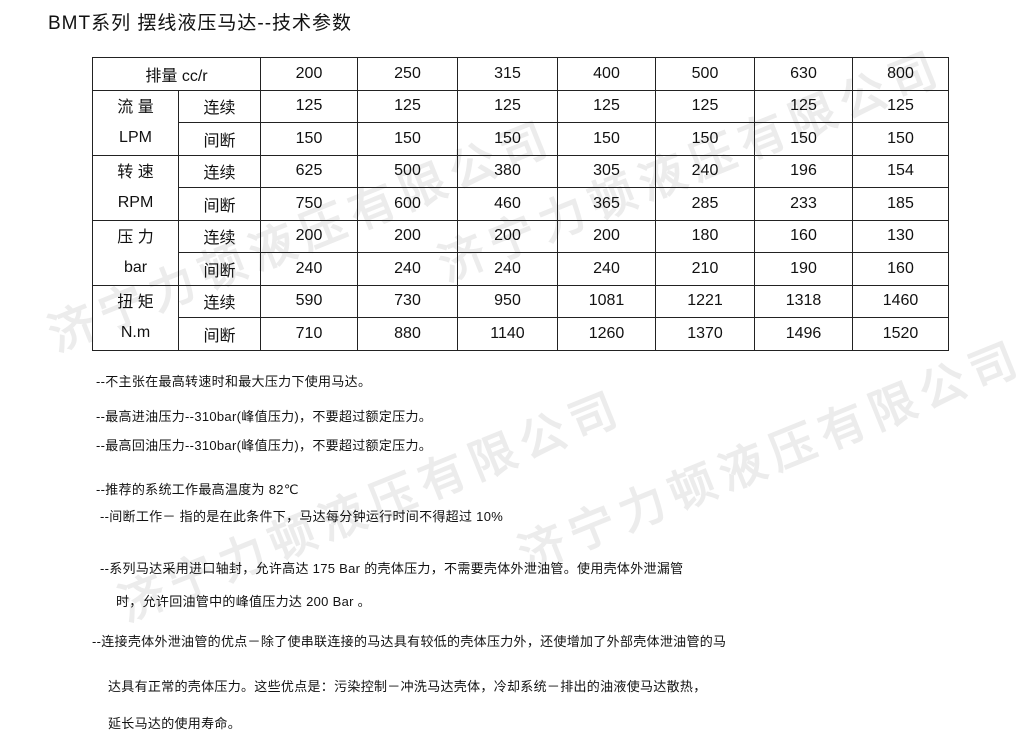 This screenshot has width=1021, height=735. What do you see at coordinates (309, 334) in the screenshot?
I see `table-cell: 710` at bounding box center [309, 334].